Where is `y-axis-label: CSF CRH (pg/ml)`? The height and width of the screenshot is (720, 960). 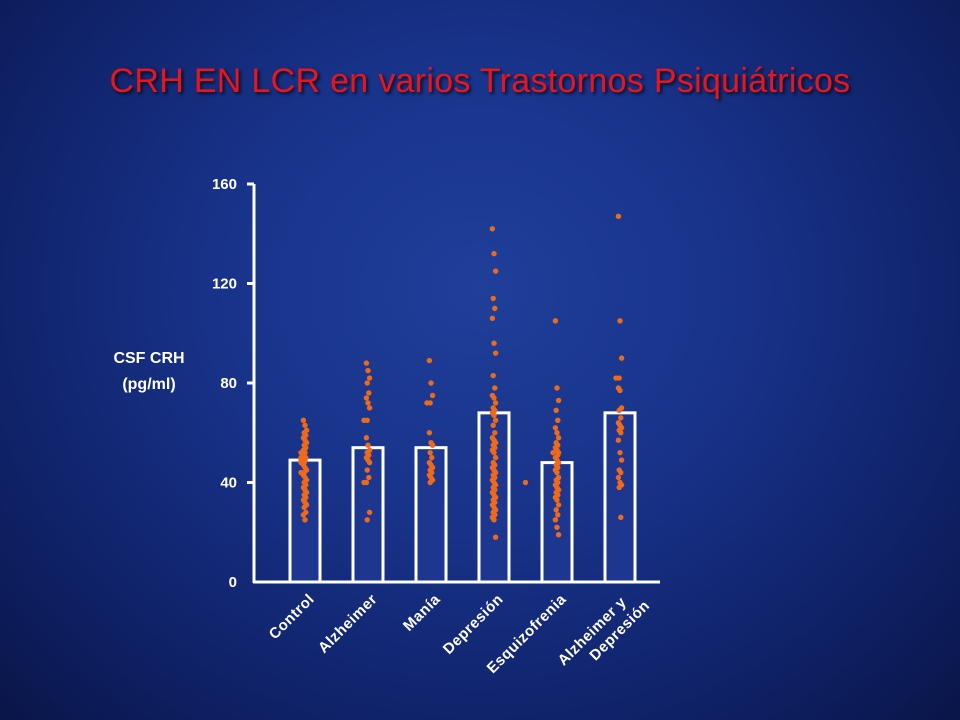
y-axis-label: CSF CRH (pg/ml) is located at coordinates (149, 372).